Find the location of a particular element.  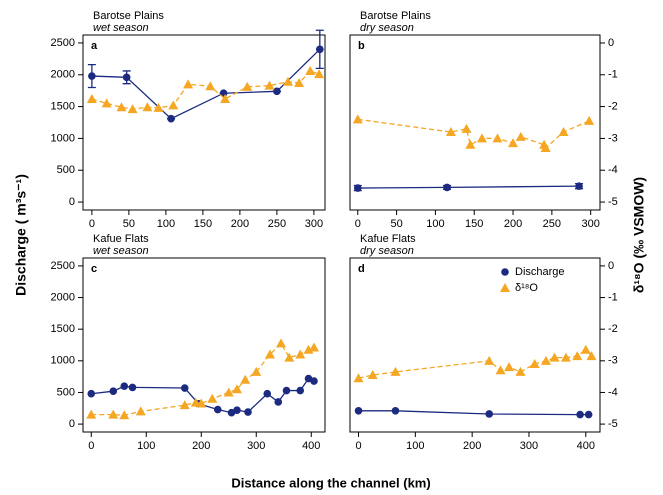

panel-subtitle: dry season is located at coordinates (387, 251).